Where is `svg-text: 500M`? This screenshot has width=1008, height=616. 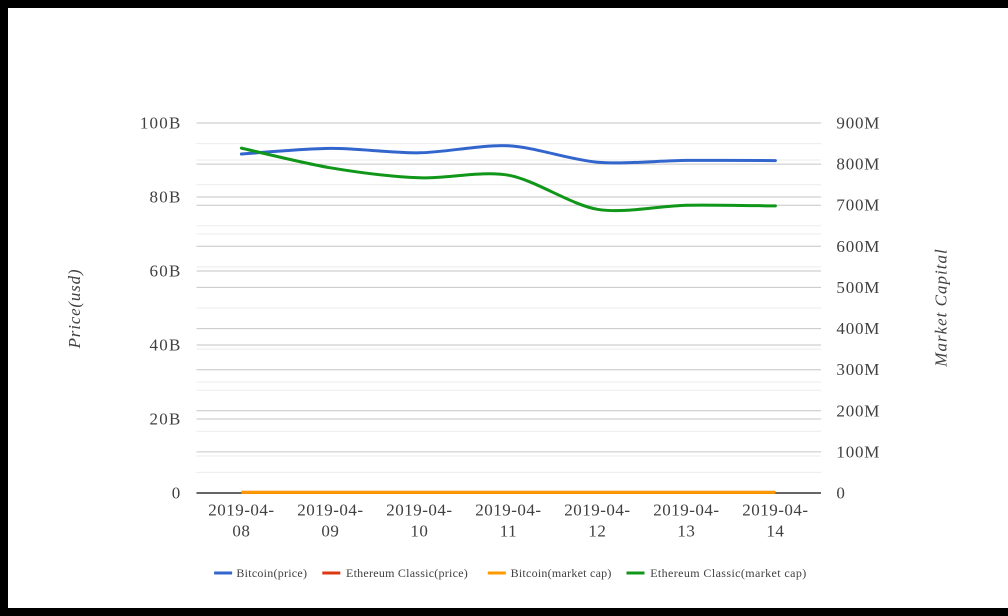 svg-text: 500M is located at coordinates (858, 287).